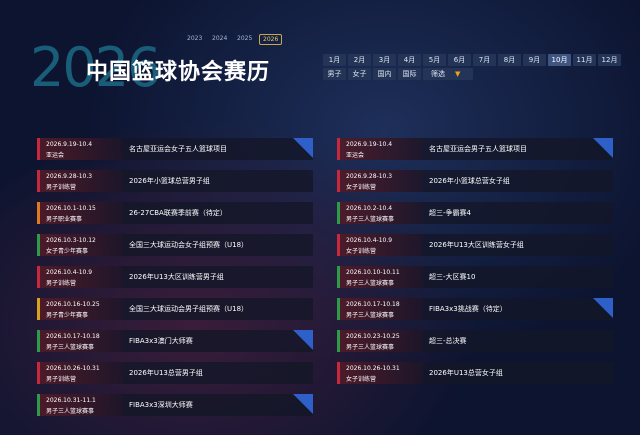 This screenshot has height=435, width=640. I want to click on year-tab: 2023, so click(195, 38).